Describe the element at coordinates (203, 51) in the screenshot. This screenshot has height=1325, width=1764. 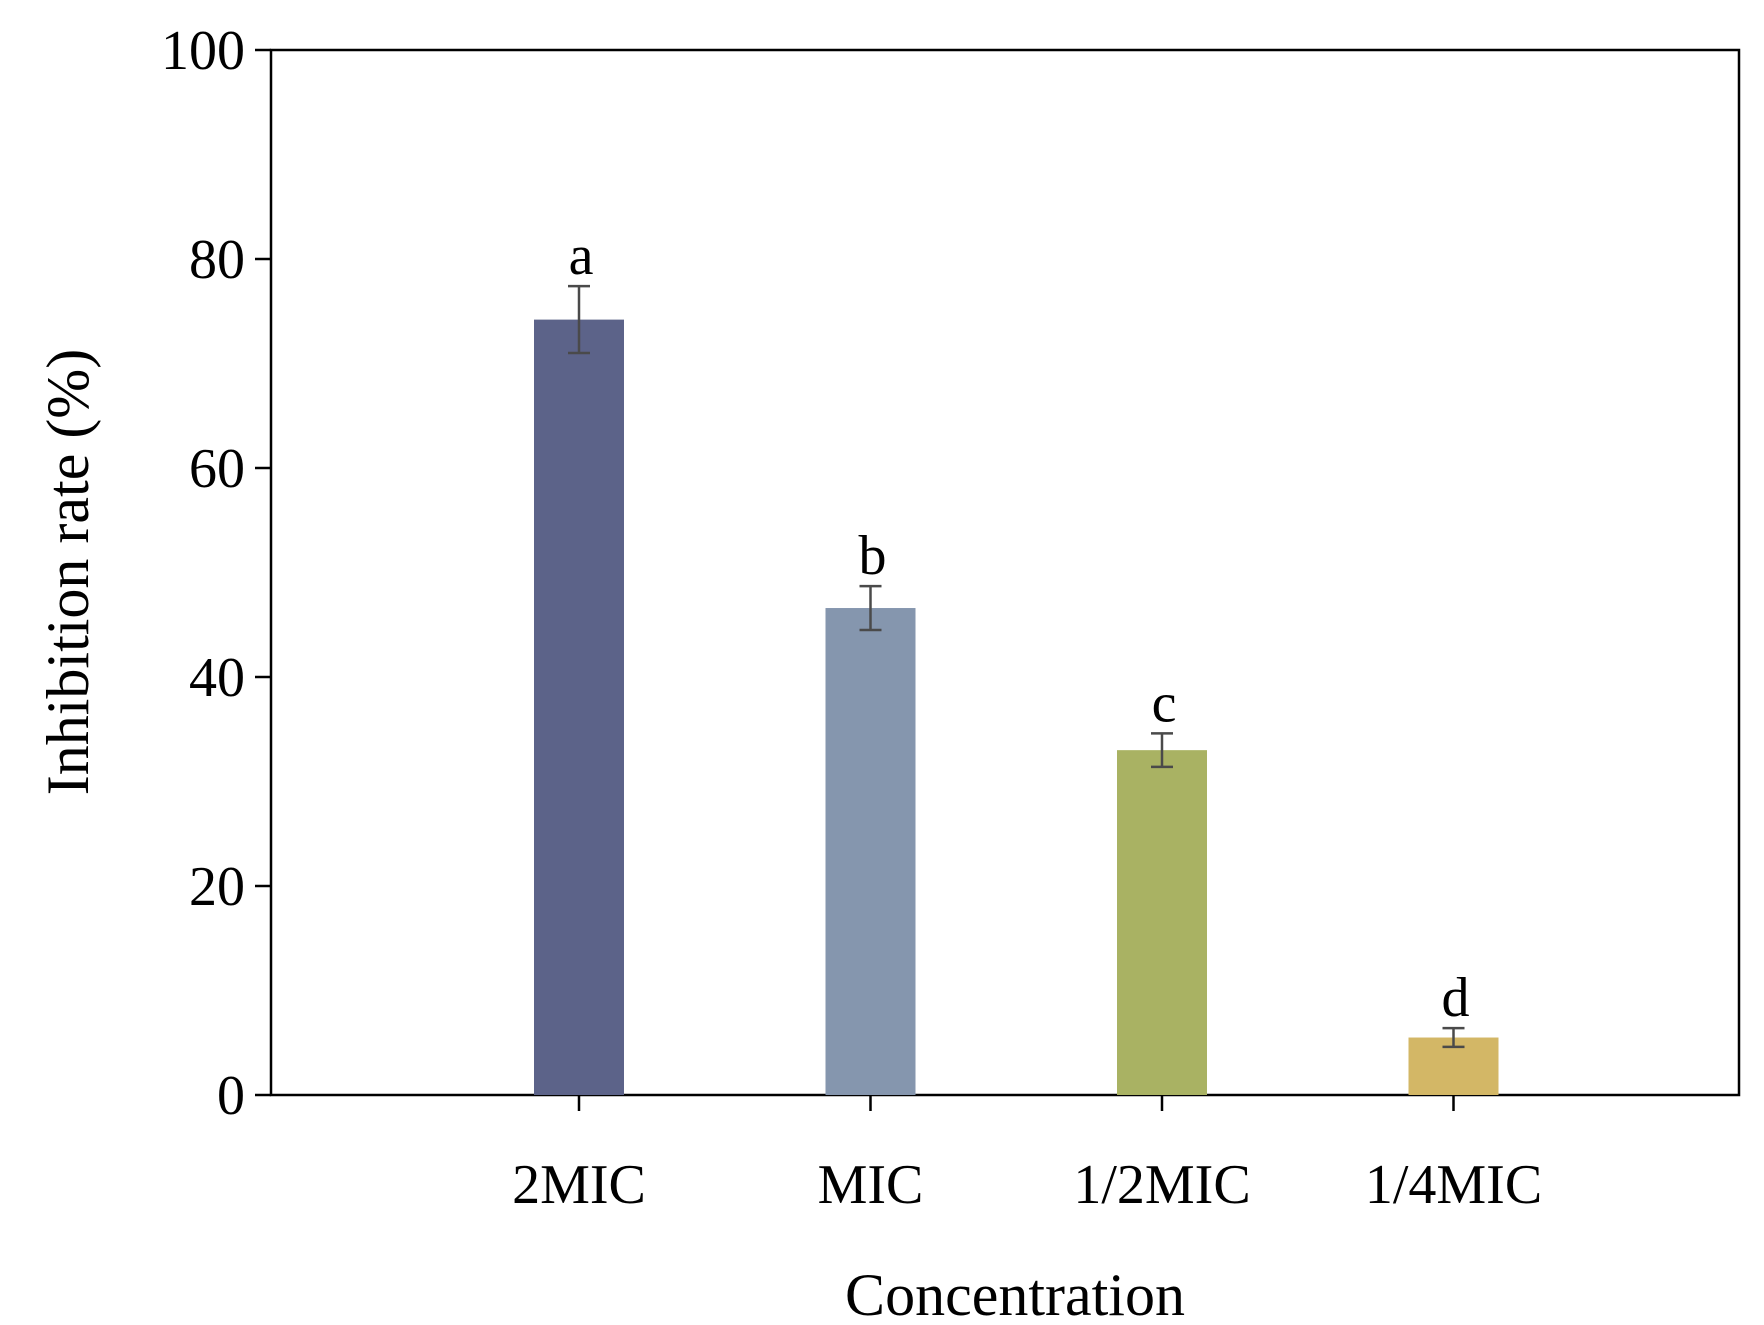
I see `y-tick-label: 100` at that location.